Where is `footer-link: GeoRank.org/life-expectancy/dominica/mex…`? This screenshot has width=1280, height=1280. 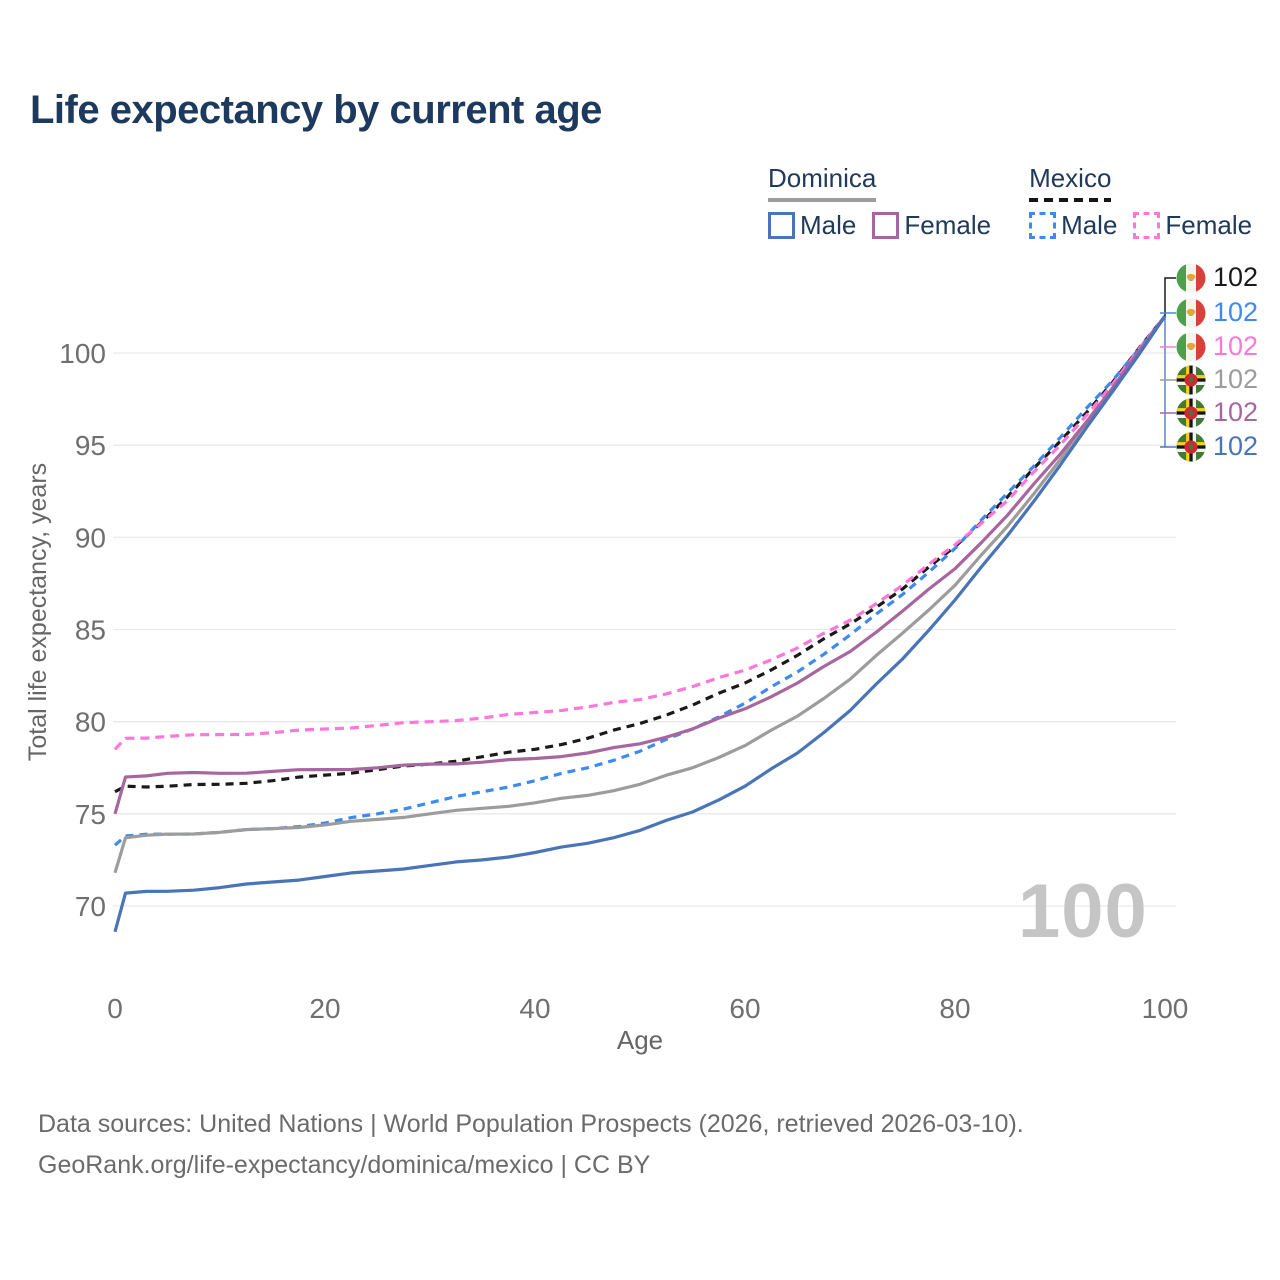 footer-link: GeoRank.org/life-expectancy/dominica/mex… is located at coordinates (344, 1165).